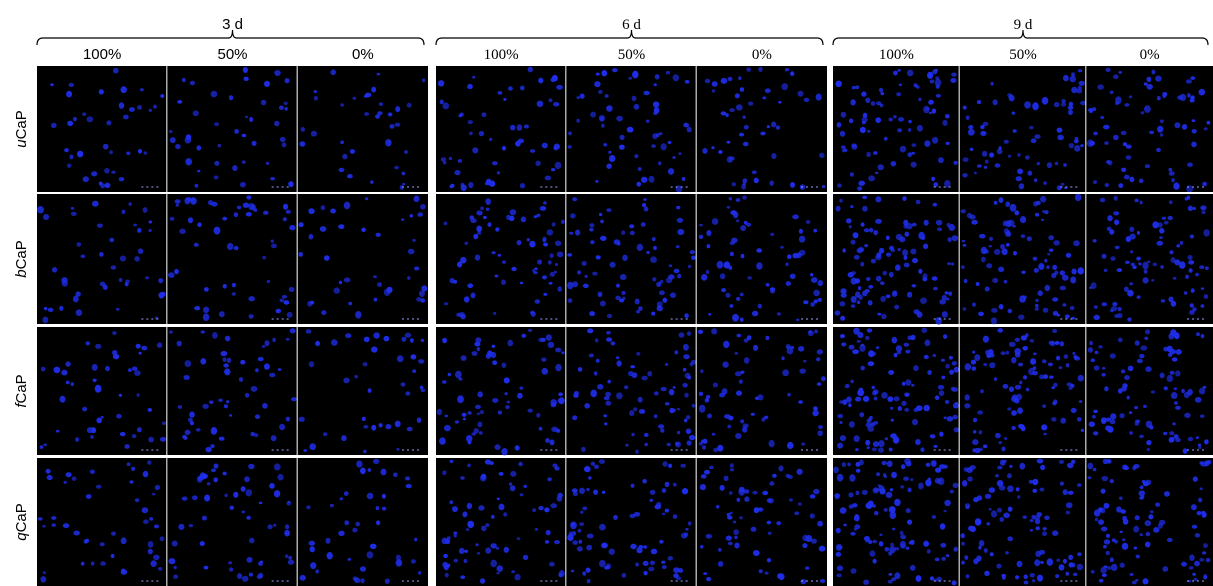 Image resolution: width=1213 pixels, height=586 pixels. Describe the element at coordinates (502, 391) in the screenshot. I see `micrograph-panel-fcap-6d-100pct` at that location.